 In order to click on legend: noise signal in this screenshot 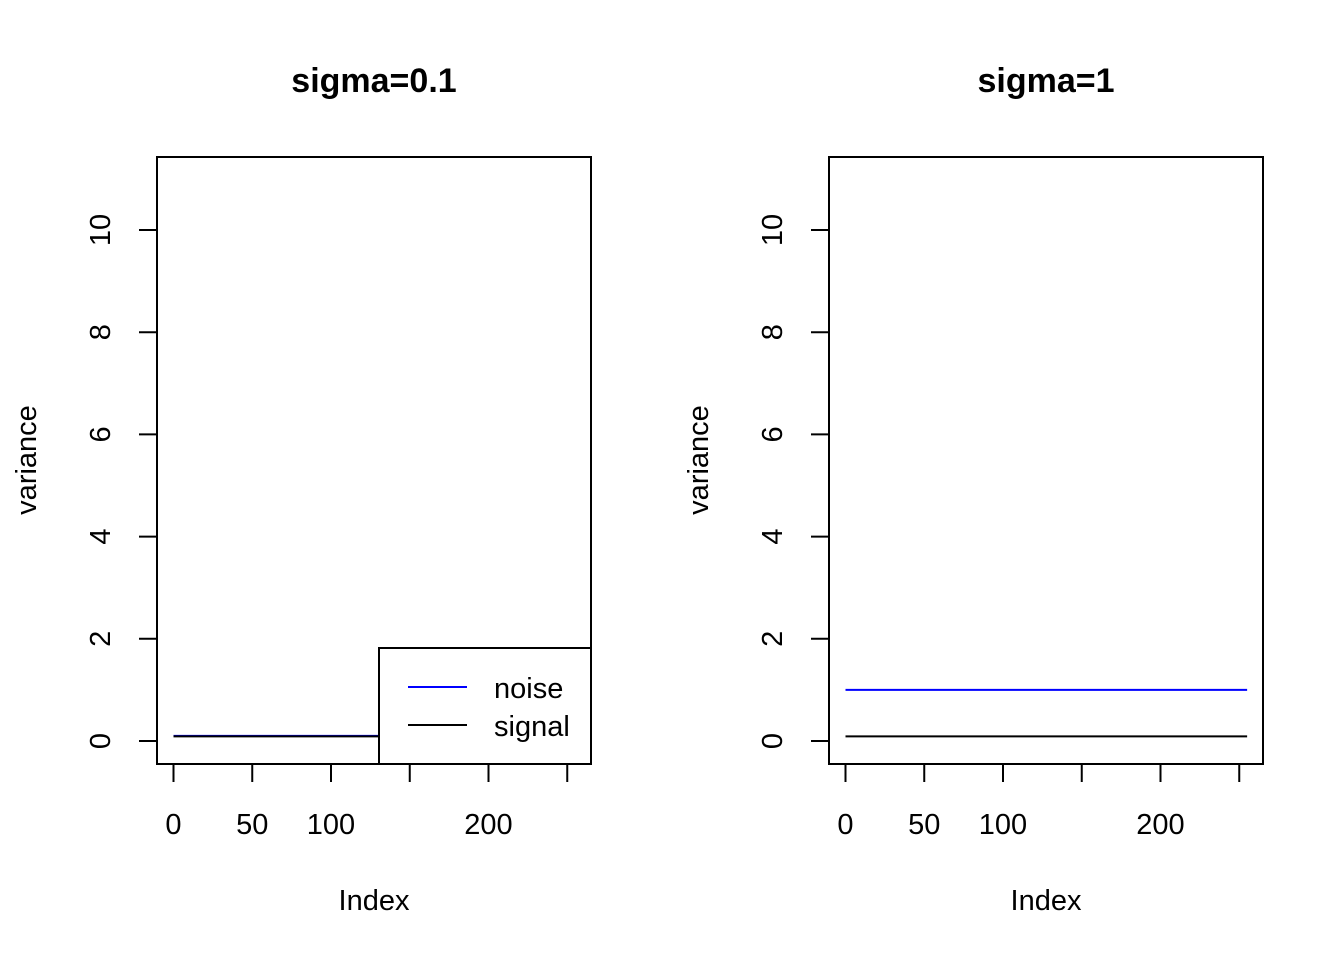, I will do `click(485, 706)`.